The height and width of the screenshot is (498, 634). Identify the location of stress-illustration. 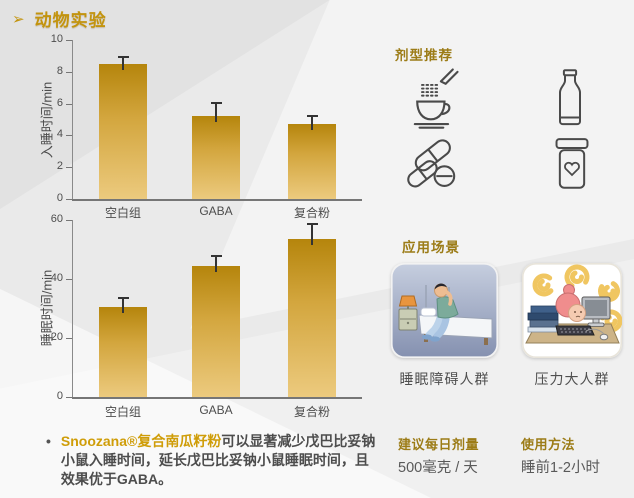
(572, 310).